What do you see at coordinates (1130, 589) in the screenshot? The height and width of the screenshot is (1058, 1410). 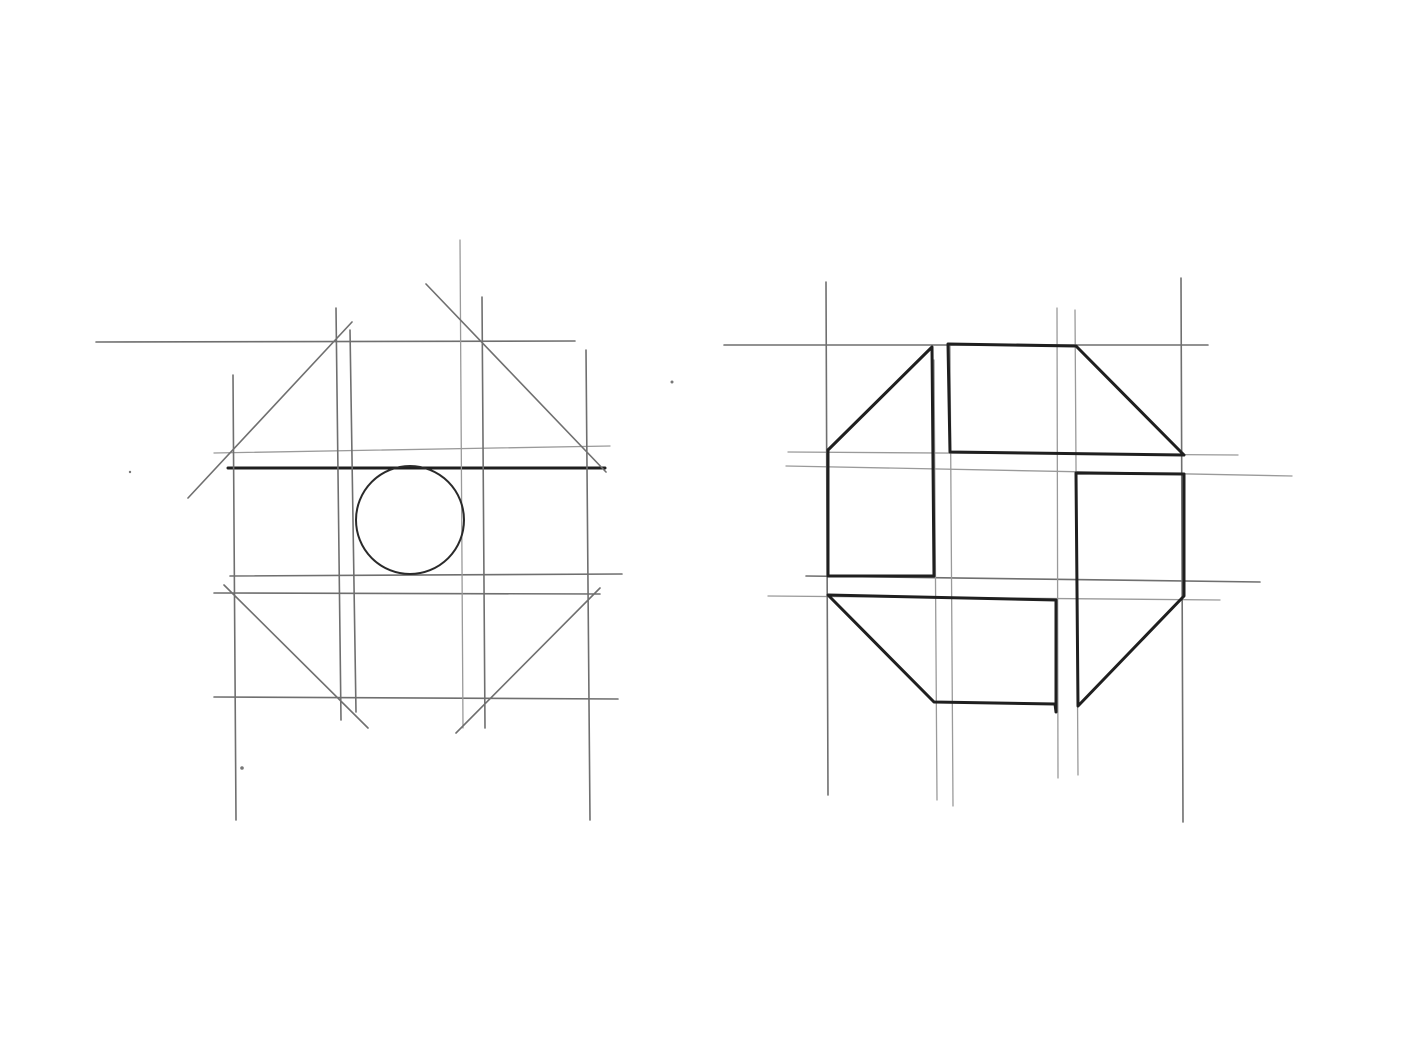 I see `mark-right-quadrant` at bounding box center [1130, 589].